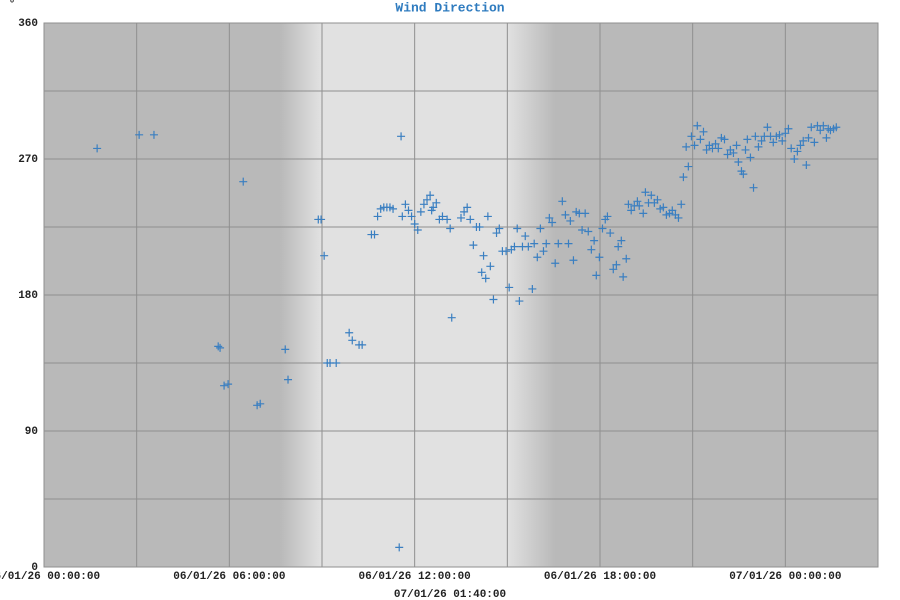 The height and width of the screenshot is (600, 900). What do you see at coordinates (12, 5) in the screenshot?
I see `y-axis-label: °` at bounding box center [12, 5].